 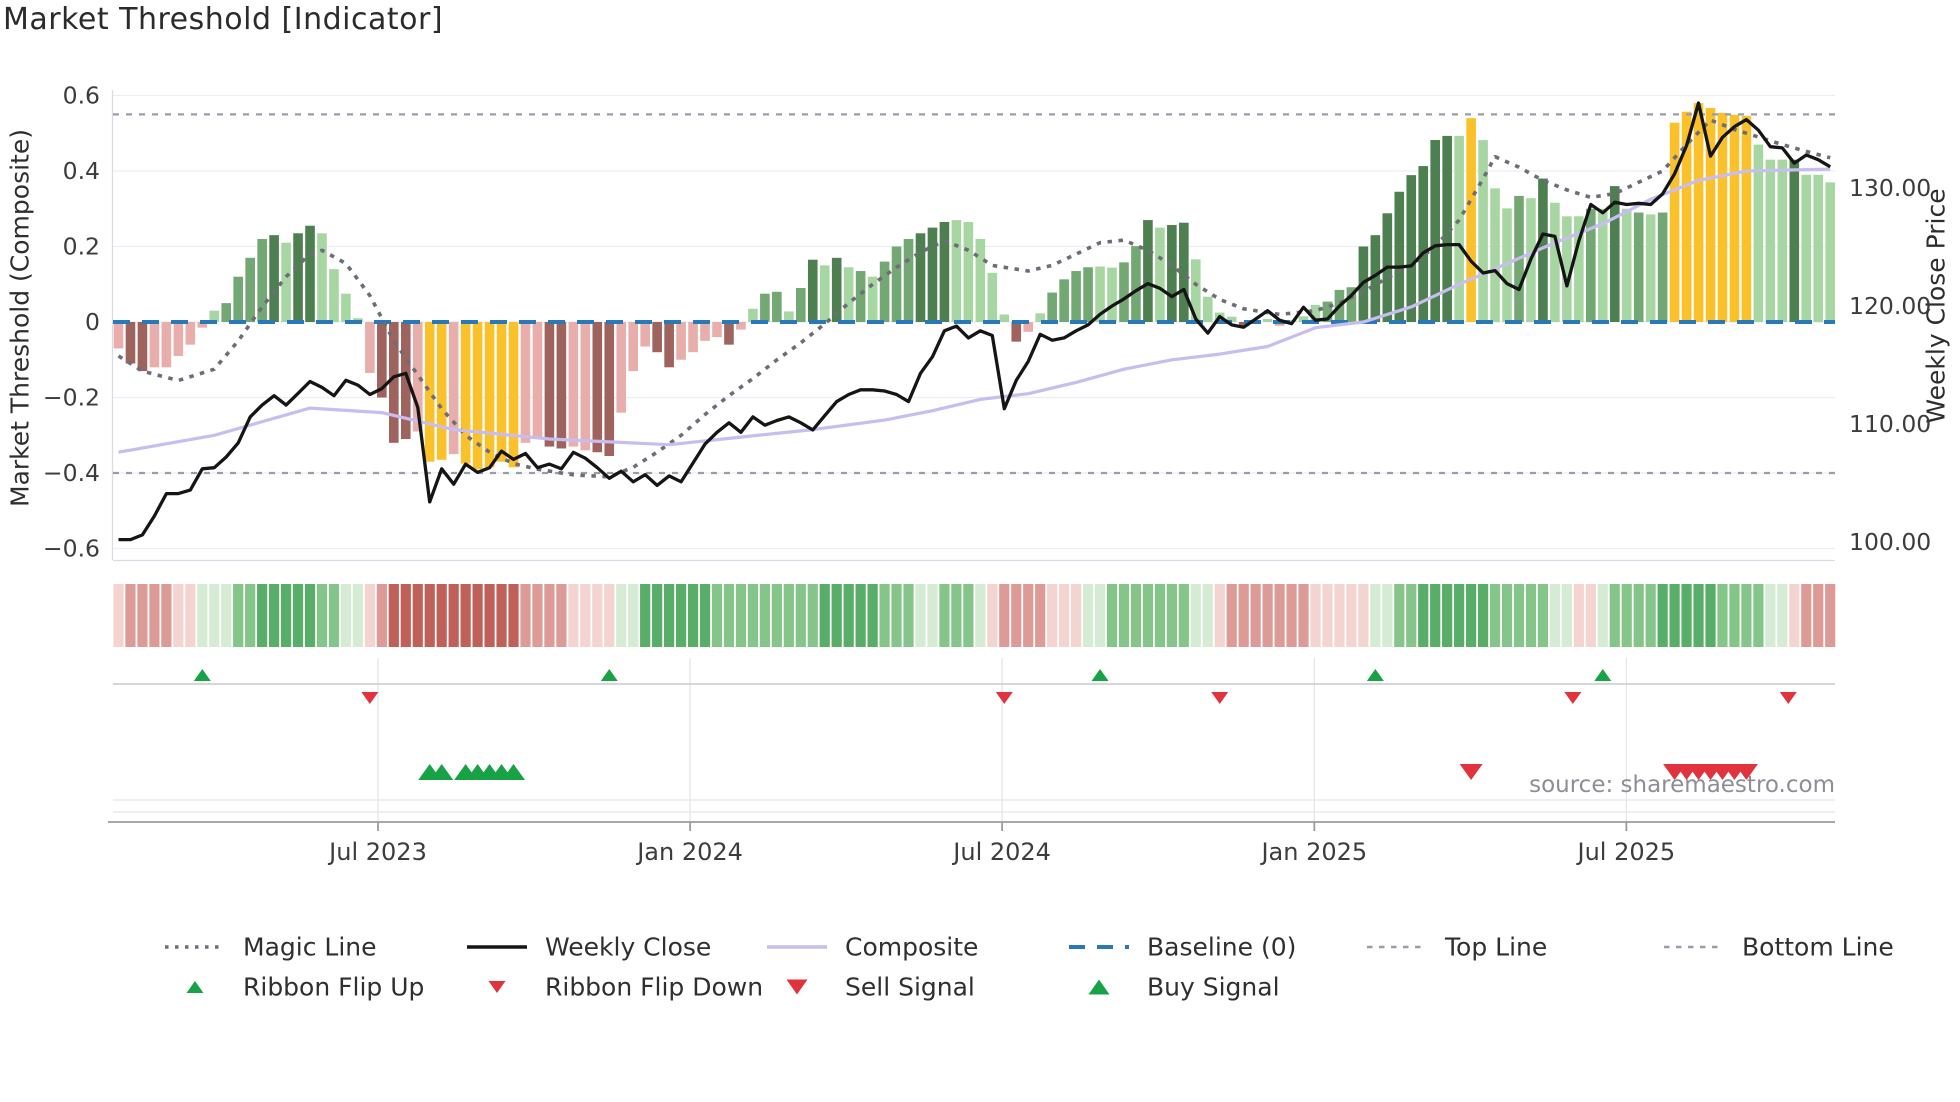 What do you see at coordinates (81, 171) in the screenshot?
I see `left-tick-label: 0.4` at bounding box center [81, 171].